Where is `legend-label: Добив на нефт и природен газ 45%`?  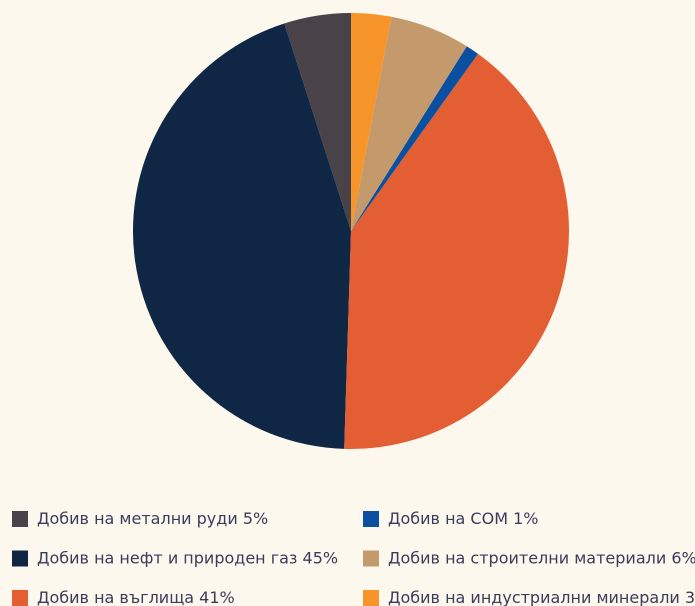
legend-label: Добив на нефт и природен газ 45% is located at coordinates (187, 557).